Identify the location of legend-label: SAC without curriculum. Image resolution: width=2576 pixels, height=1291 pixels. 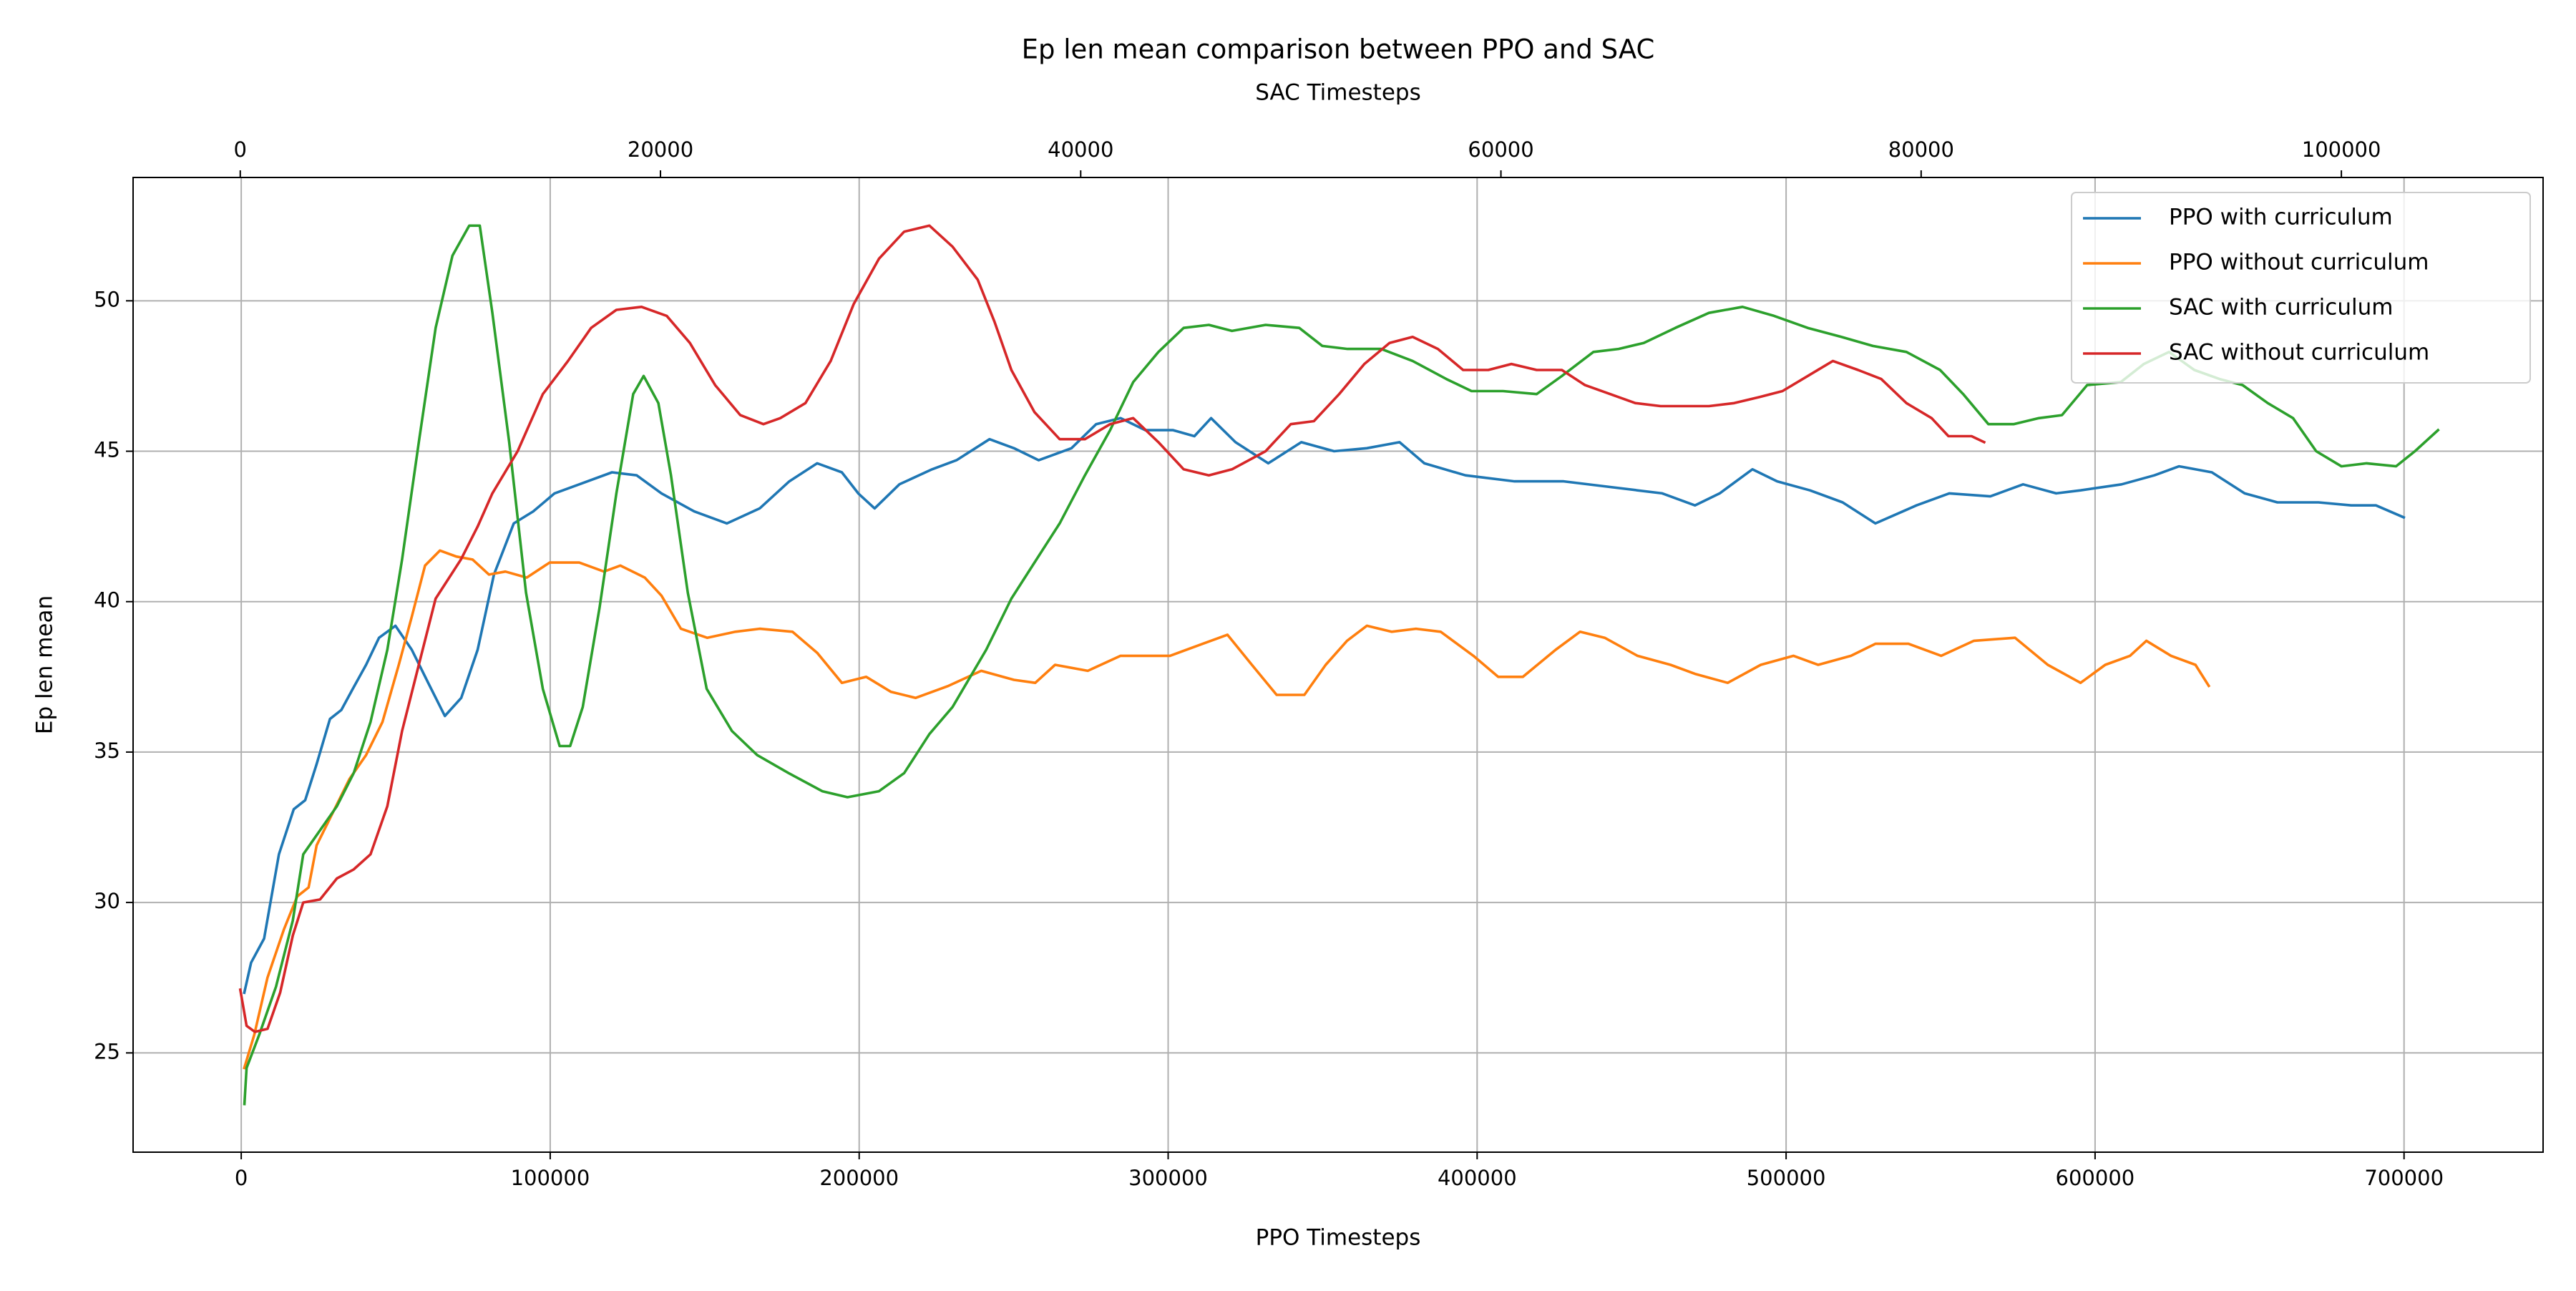
(2299, 353).